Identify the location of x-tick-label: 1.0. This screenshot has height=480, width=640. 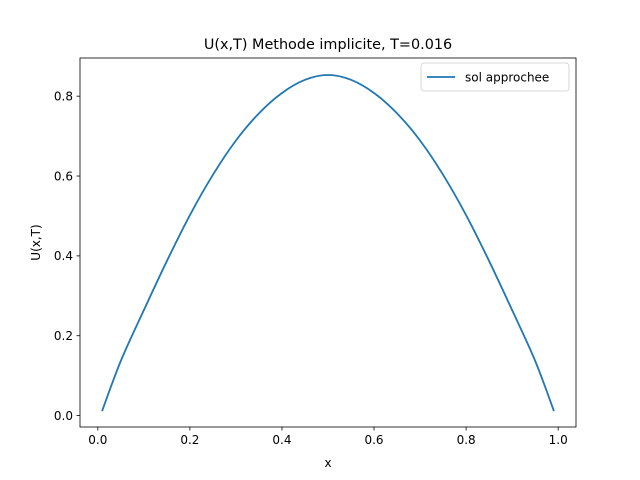
(558, 440).